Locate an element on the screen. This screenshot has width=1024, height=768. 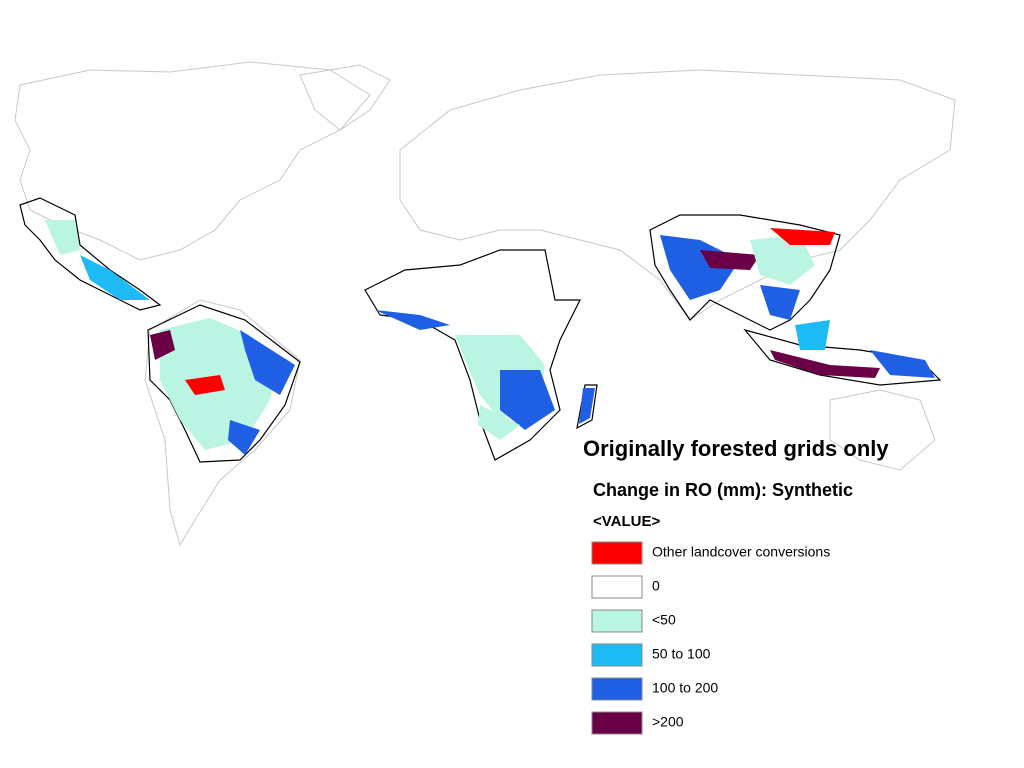
legend-label: >200 is located at coordinates (668, 722).